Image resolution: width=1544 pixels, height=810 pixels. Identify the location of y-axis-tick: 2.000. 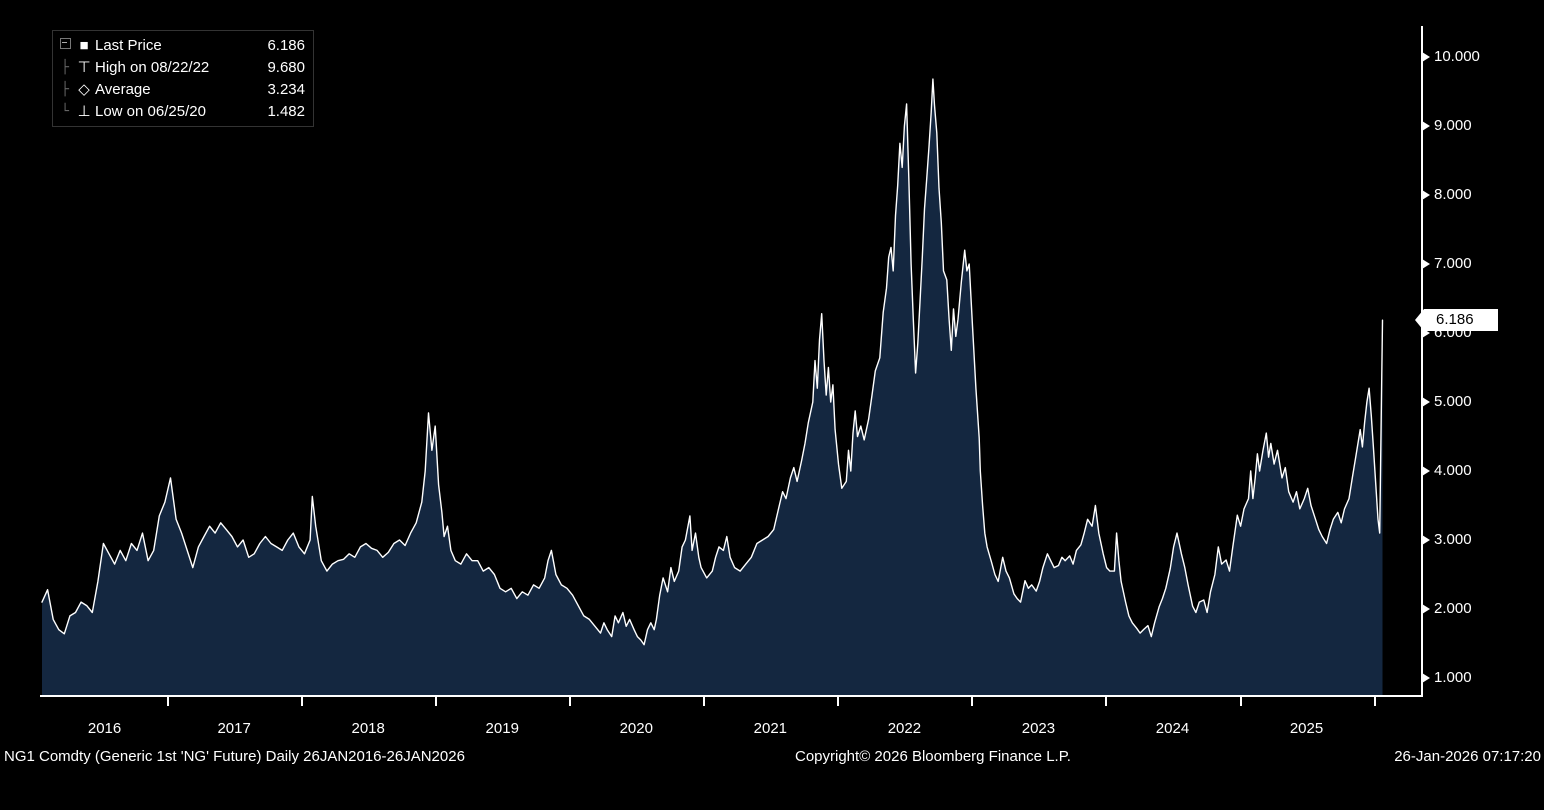
(1447, 609).